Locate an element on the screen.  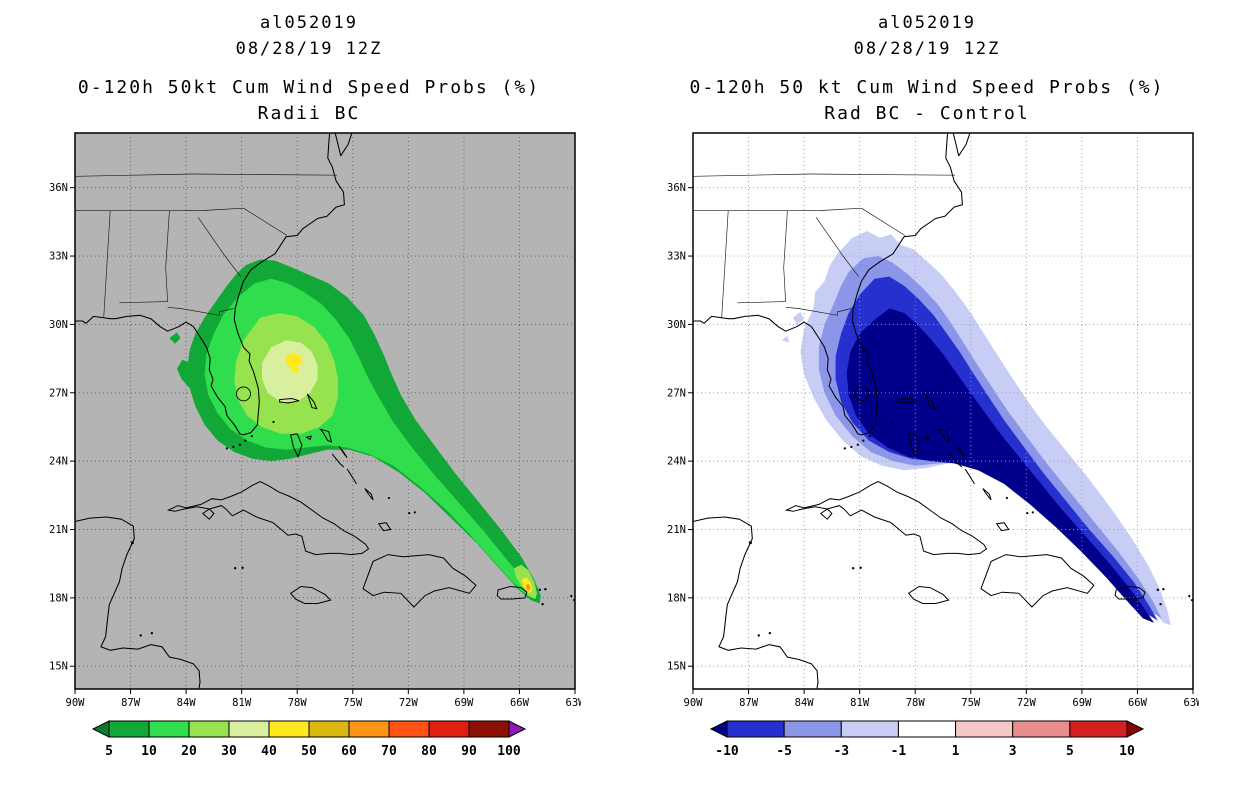
lon-tick-label: 84W is located at coordinates (187, 703).